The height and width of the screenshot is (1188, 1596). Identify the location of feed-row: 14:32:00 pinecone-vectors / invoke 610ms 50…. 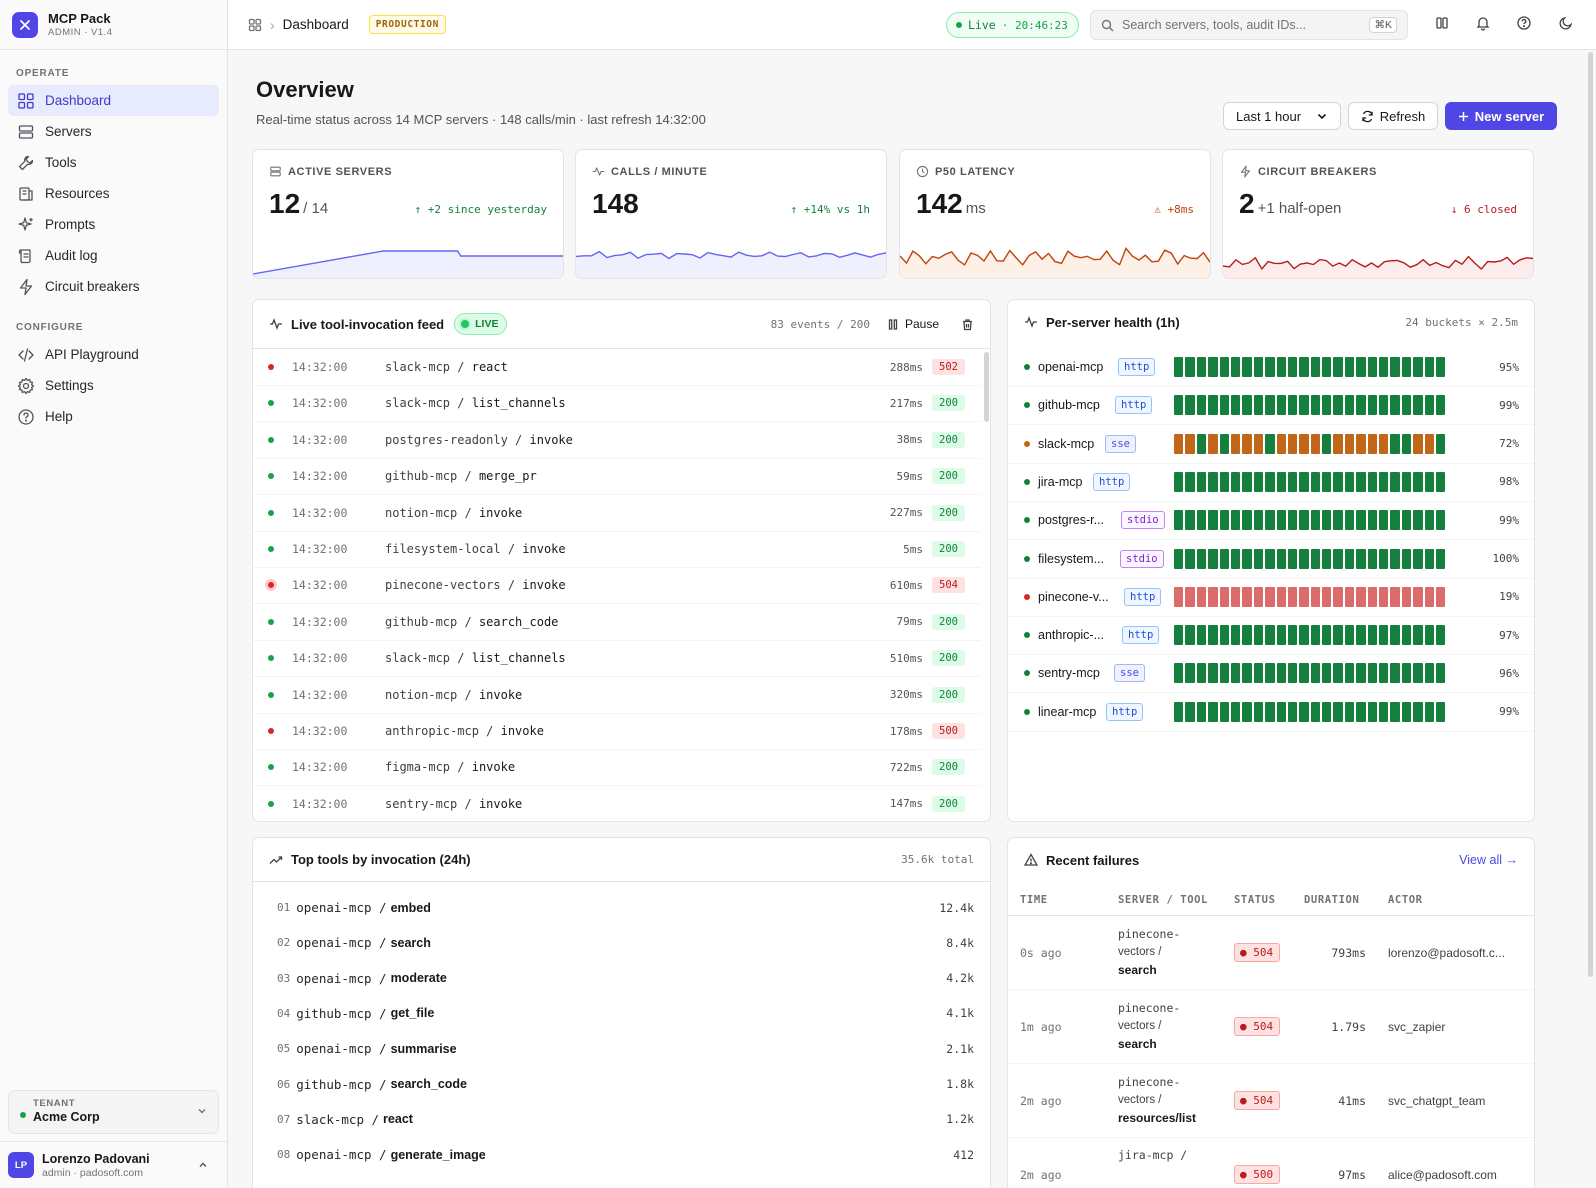
(616, 586).